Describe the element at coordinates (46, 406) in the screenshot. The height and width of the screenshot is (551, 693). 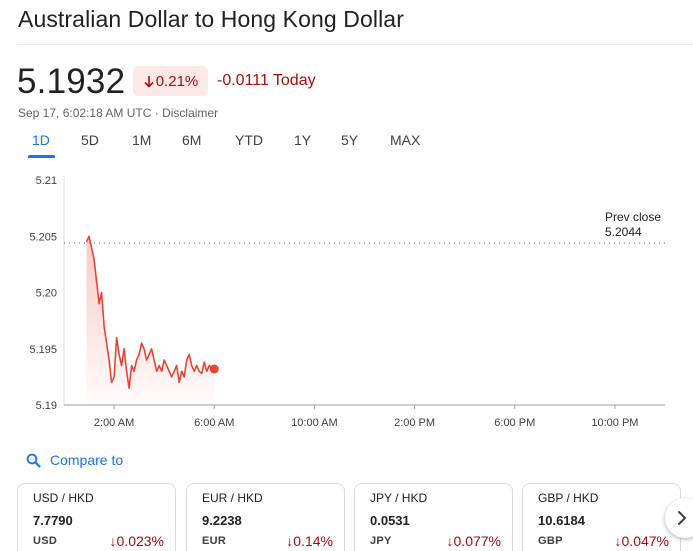
I see `y-tick-label: 5.19` at that location.